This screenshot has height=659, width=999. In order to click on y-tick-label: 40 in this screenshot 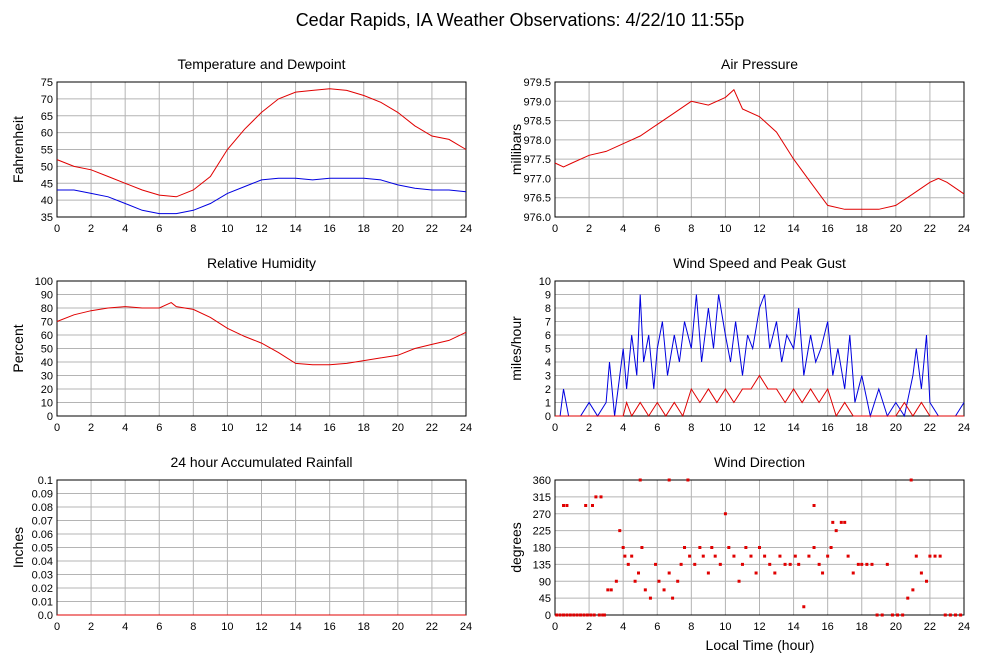, I will do `click(47, 201)`.